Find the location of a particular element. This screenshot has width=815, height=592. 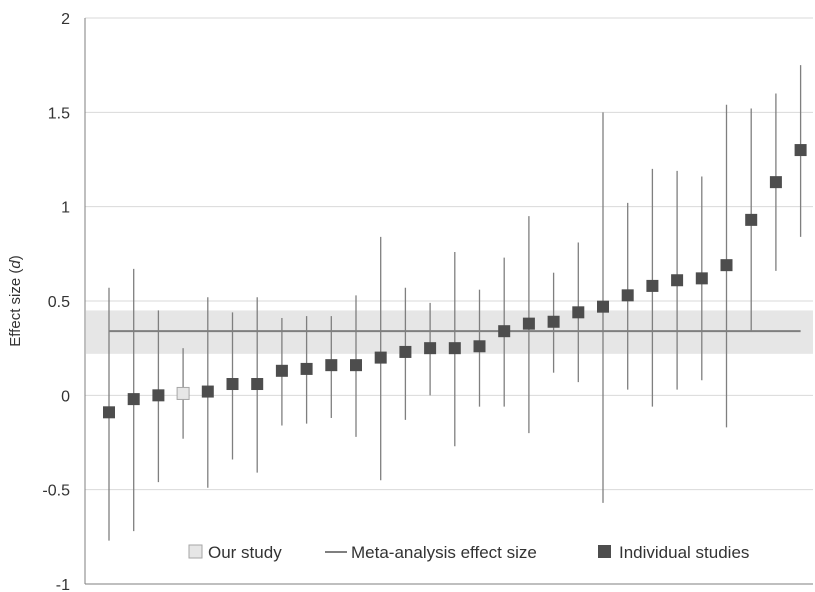

y-tick-label: 1 is located at coordinates (65, 208).